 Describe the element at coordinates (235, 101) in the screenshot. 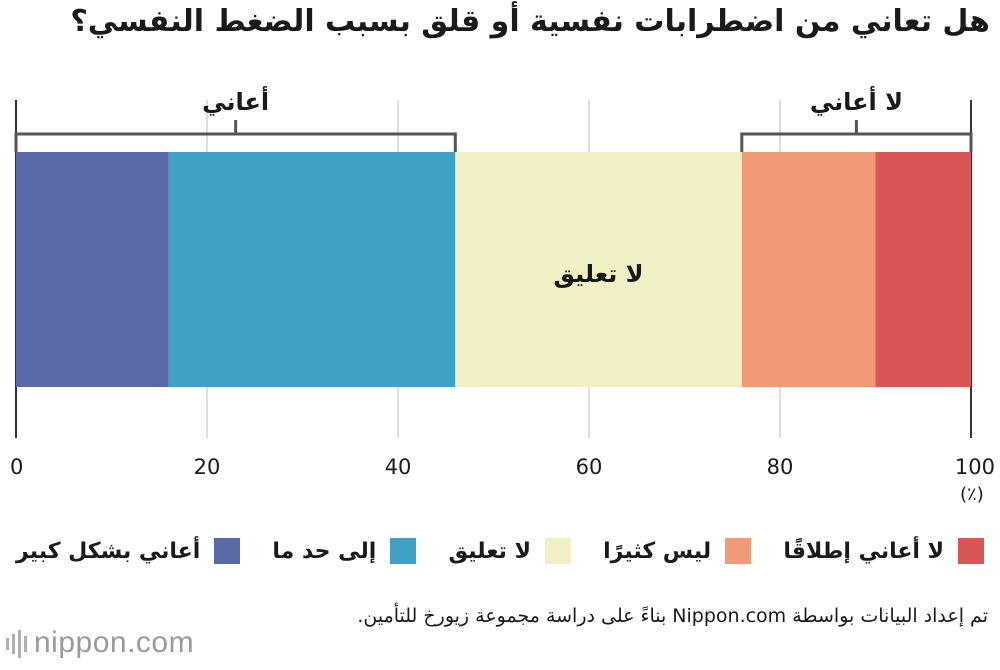

I see `suffer-group-label: أعاني` at that location.